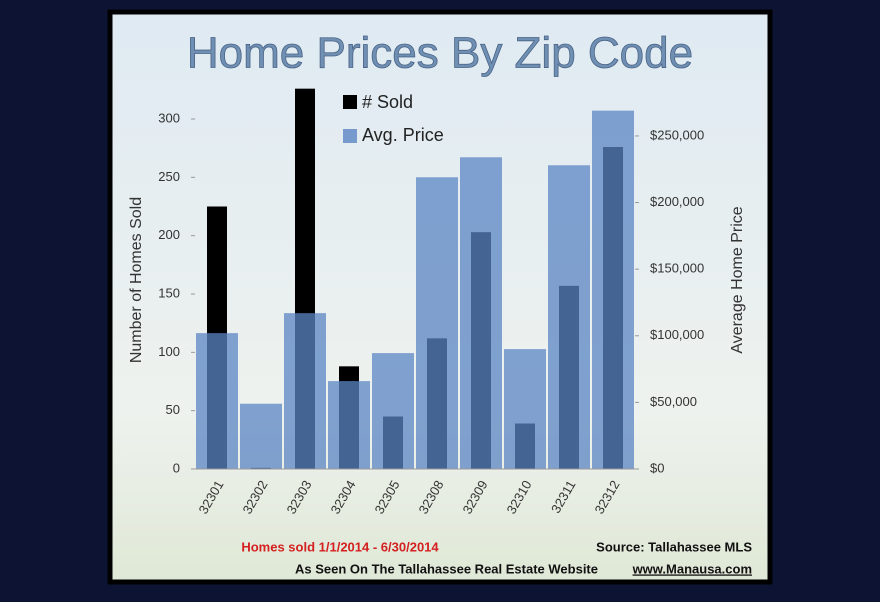 This screenshot has width=880, height=602. What do you see at coordinates (169, 117) in the screenshot?
I see `y-tick-label: 300` at bounding box center [169, 117].